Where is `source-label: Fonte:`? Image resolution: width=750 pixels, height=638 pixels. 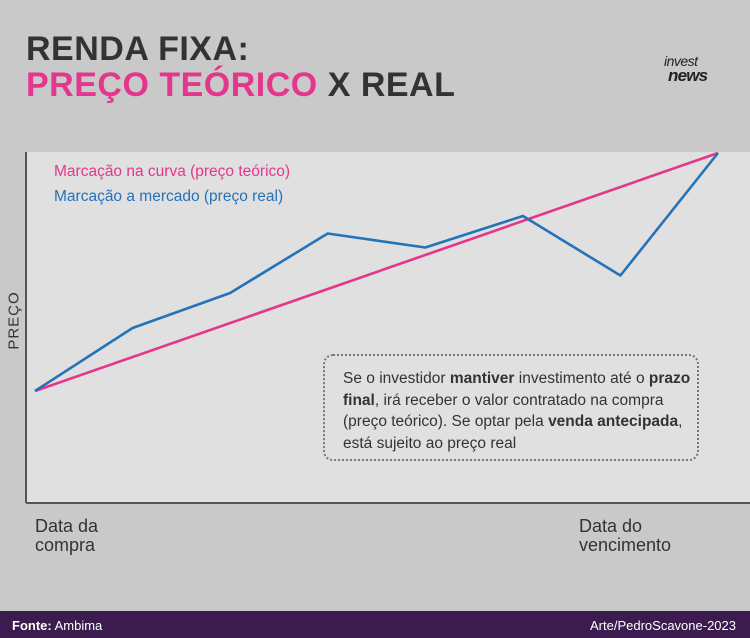 source-label: Fonte: is located at coordinates (32, 625).